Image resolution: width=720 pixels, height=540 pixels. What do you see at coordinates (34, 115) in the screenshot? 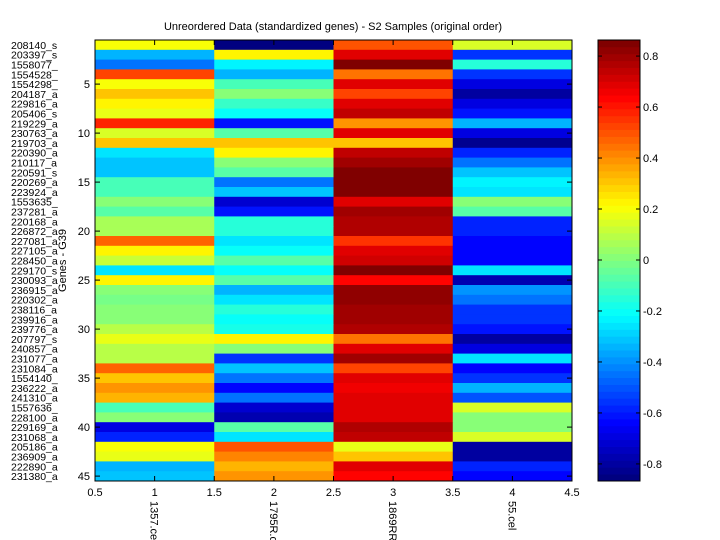
I see `row-label: 205406_s` at bounding box center [34, 115].